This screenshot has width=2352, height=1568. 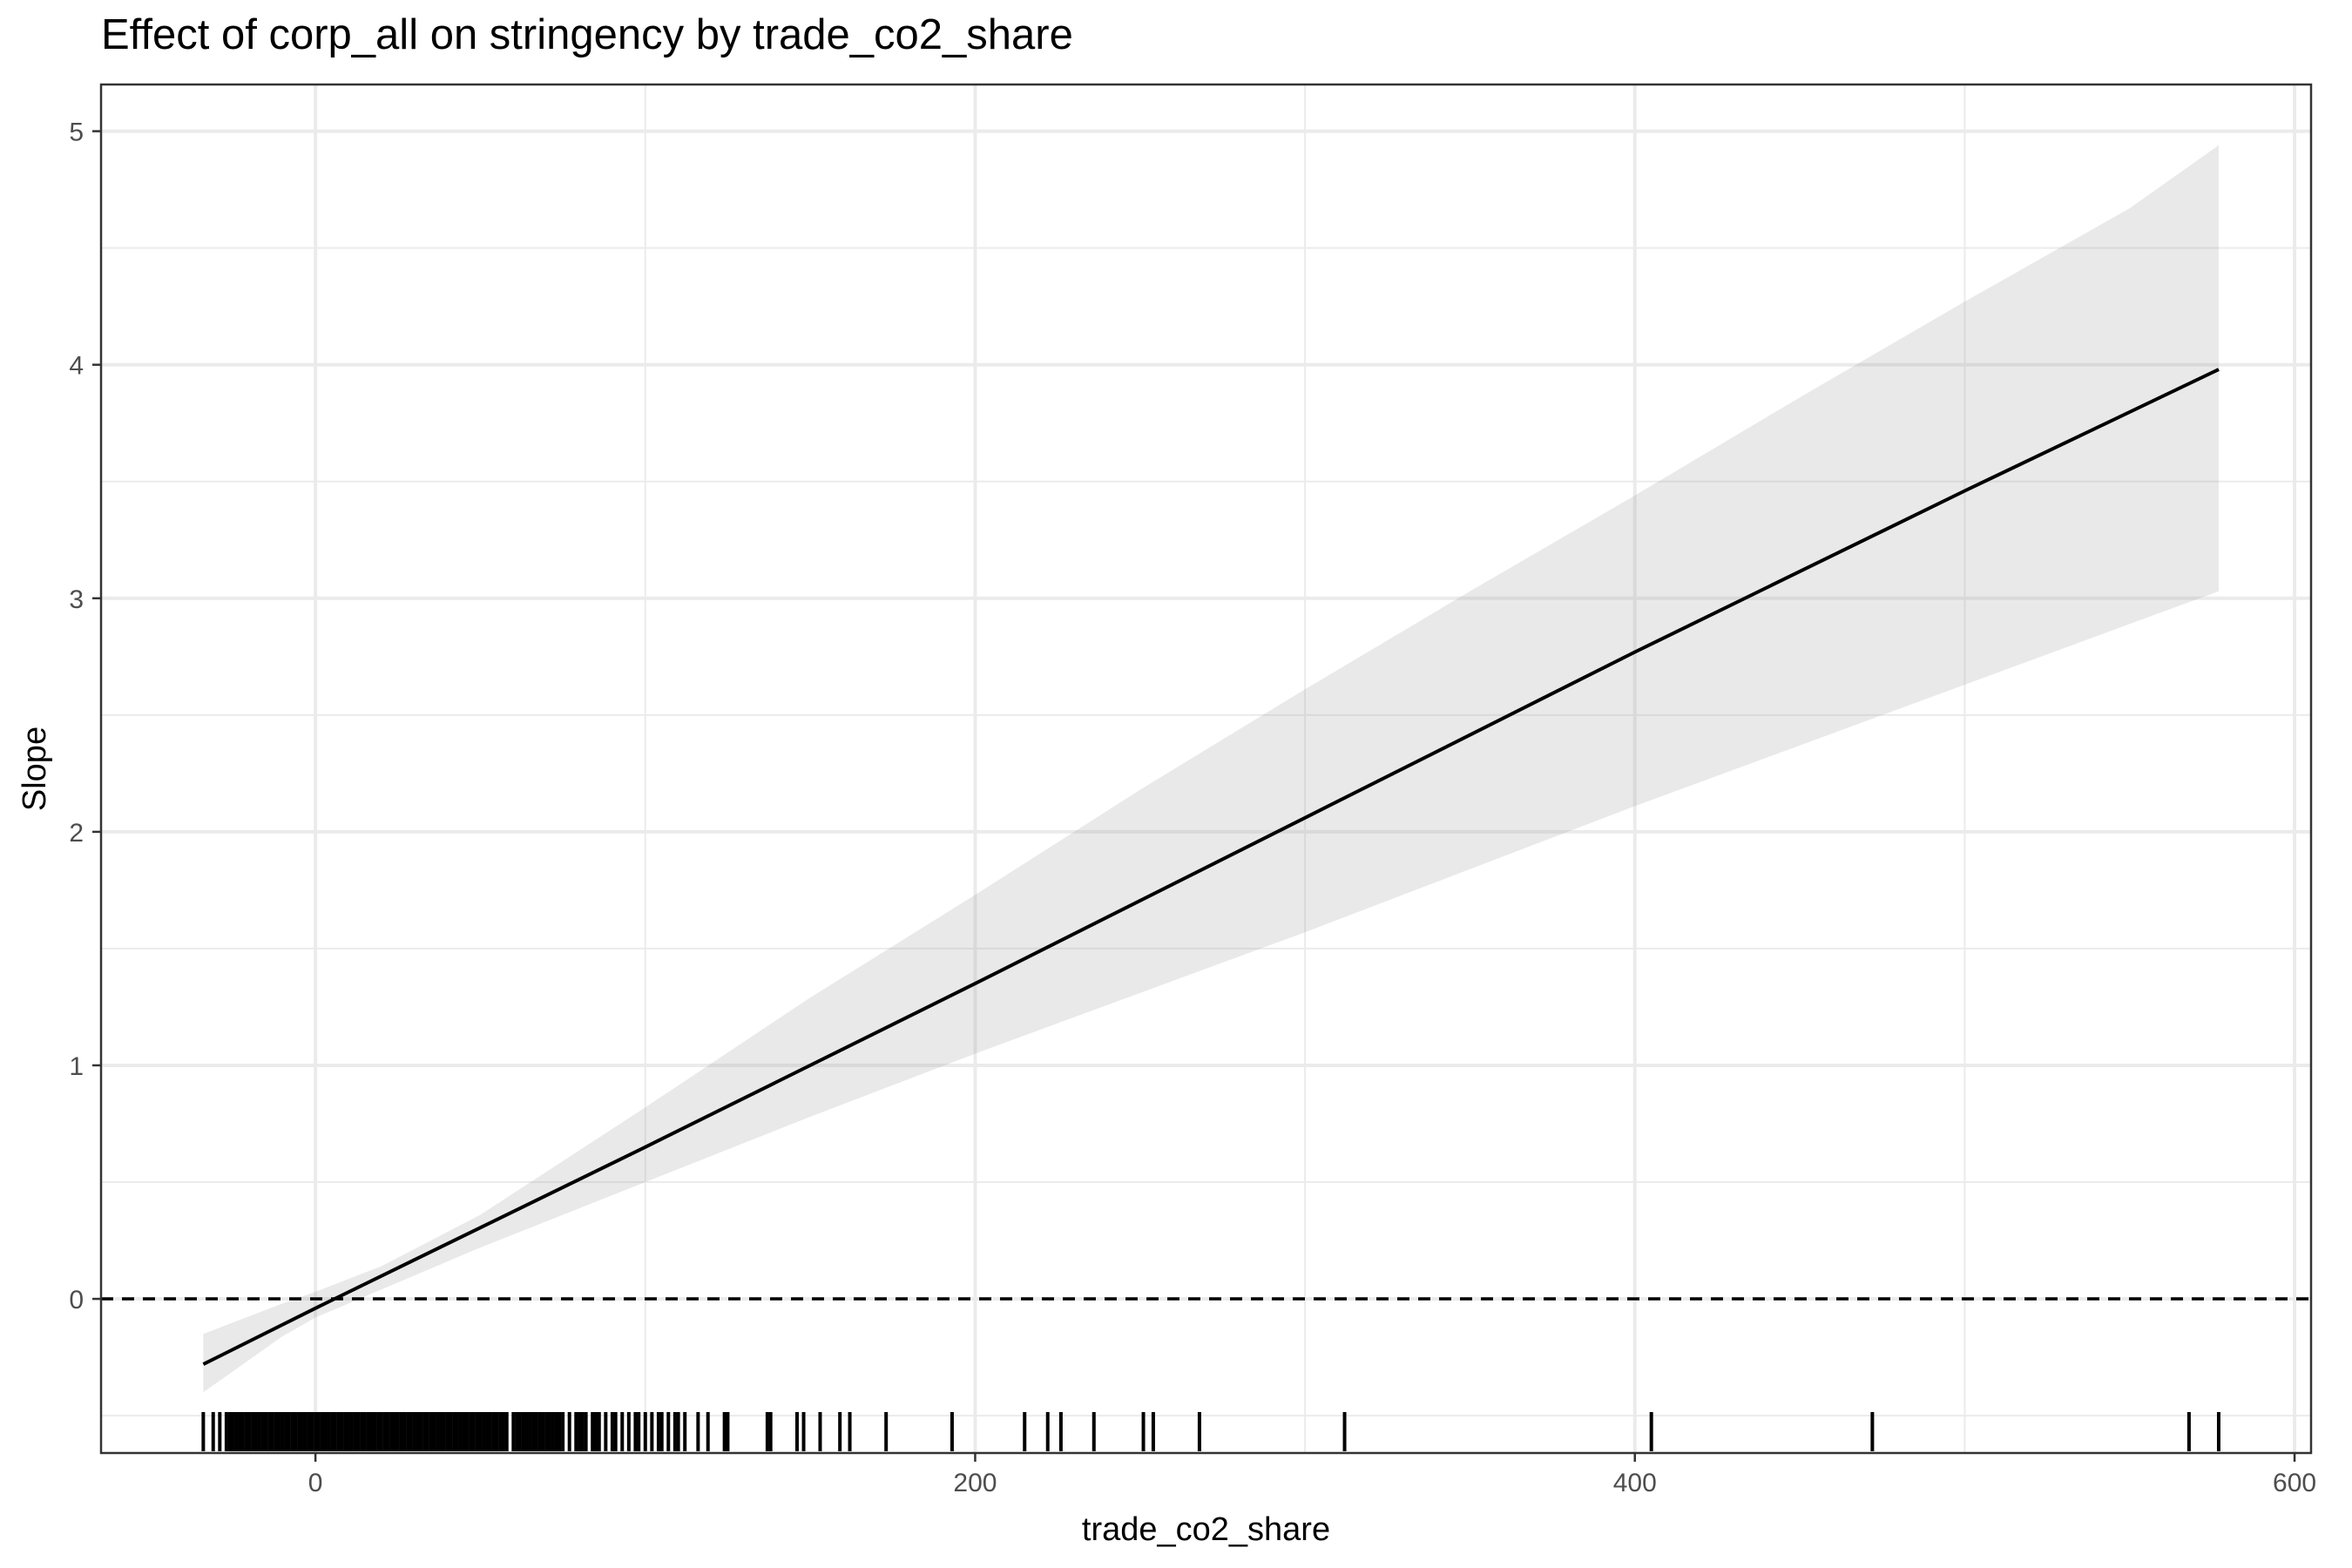 What do you see at coordinates (76, 1066) in the screenshot?
I see `y-tick-label: 1` at bounding box center [76, 1066].